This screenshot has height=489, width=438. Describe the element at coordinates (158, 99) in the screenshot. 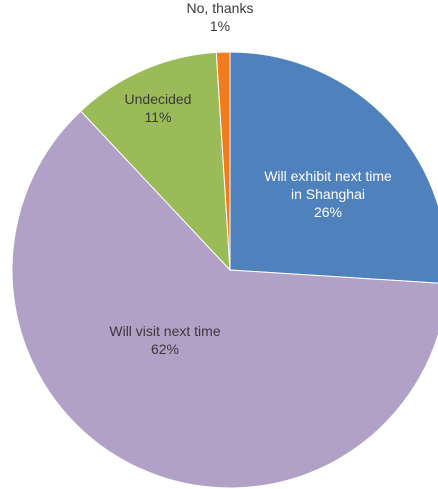

I see `slice-label-line: Undecided` at that location.